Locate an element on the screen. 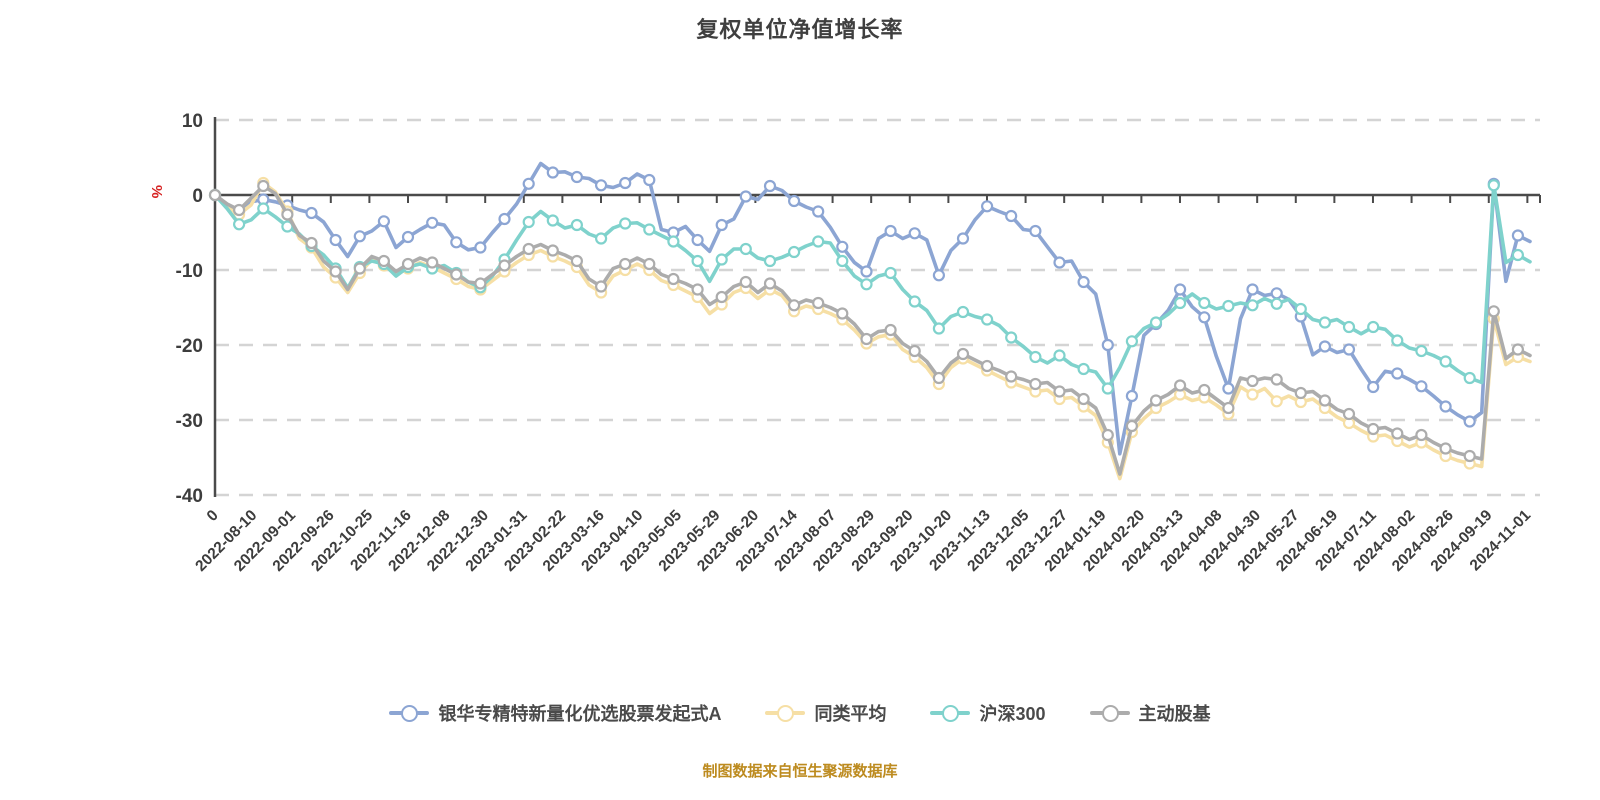 Image resolution: width=1600 pixels, height=800 pixels. svg-text: -10 is located at coordinates (189, 271).